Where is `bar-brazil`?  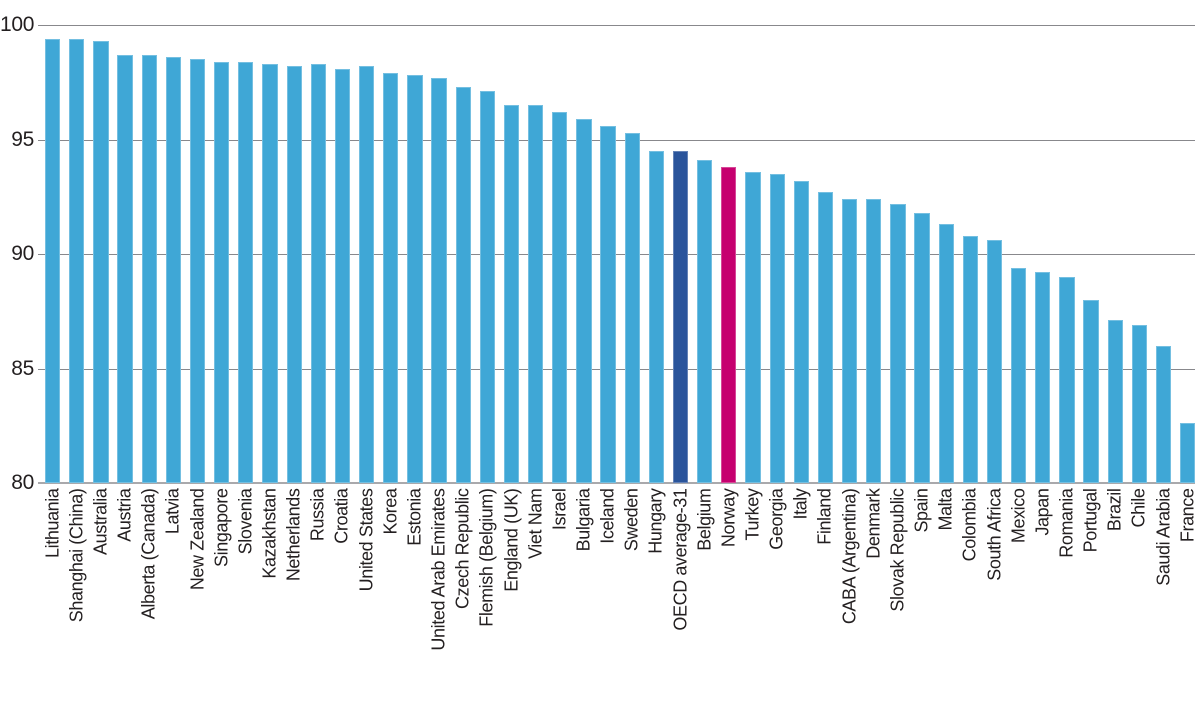
bar-brazil is located at coordinates (1115, 401).